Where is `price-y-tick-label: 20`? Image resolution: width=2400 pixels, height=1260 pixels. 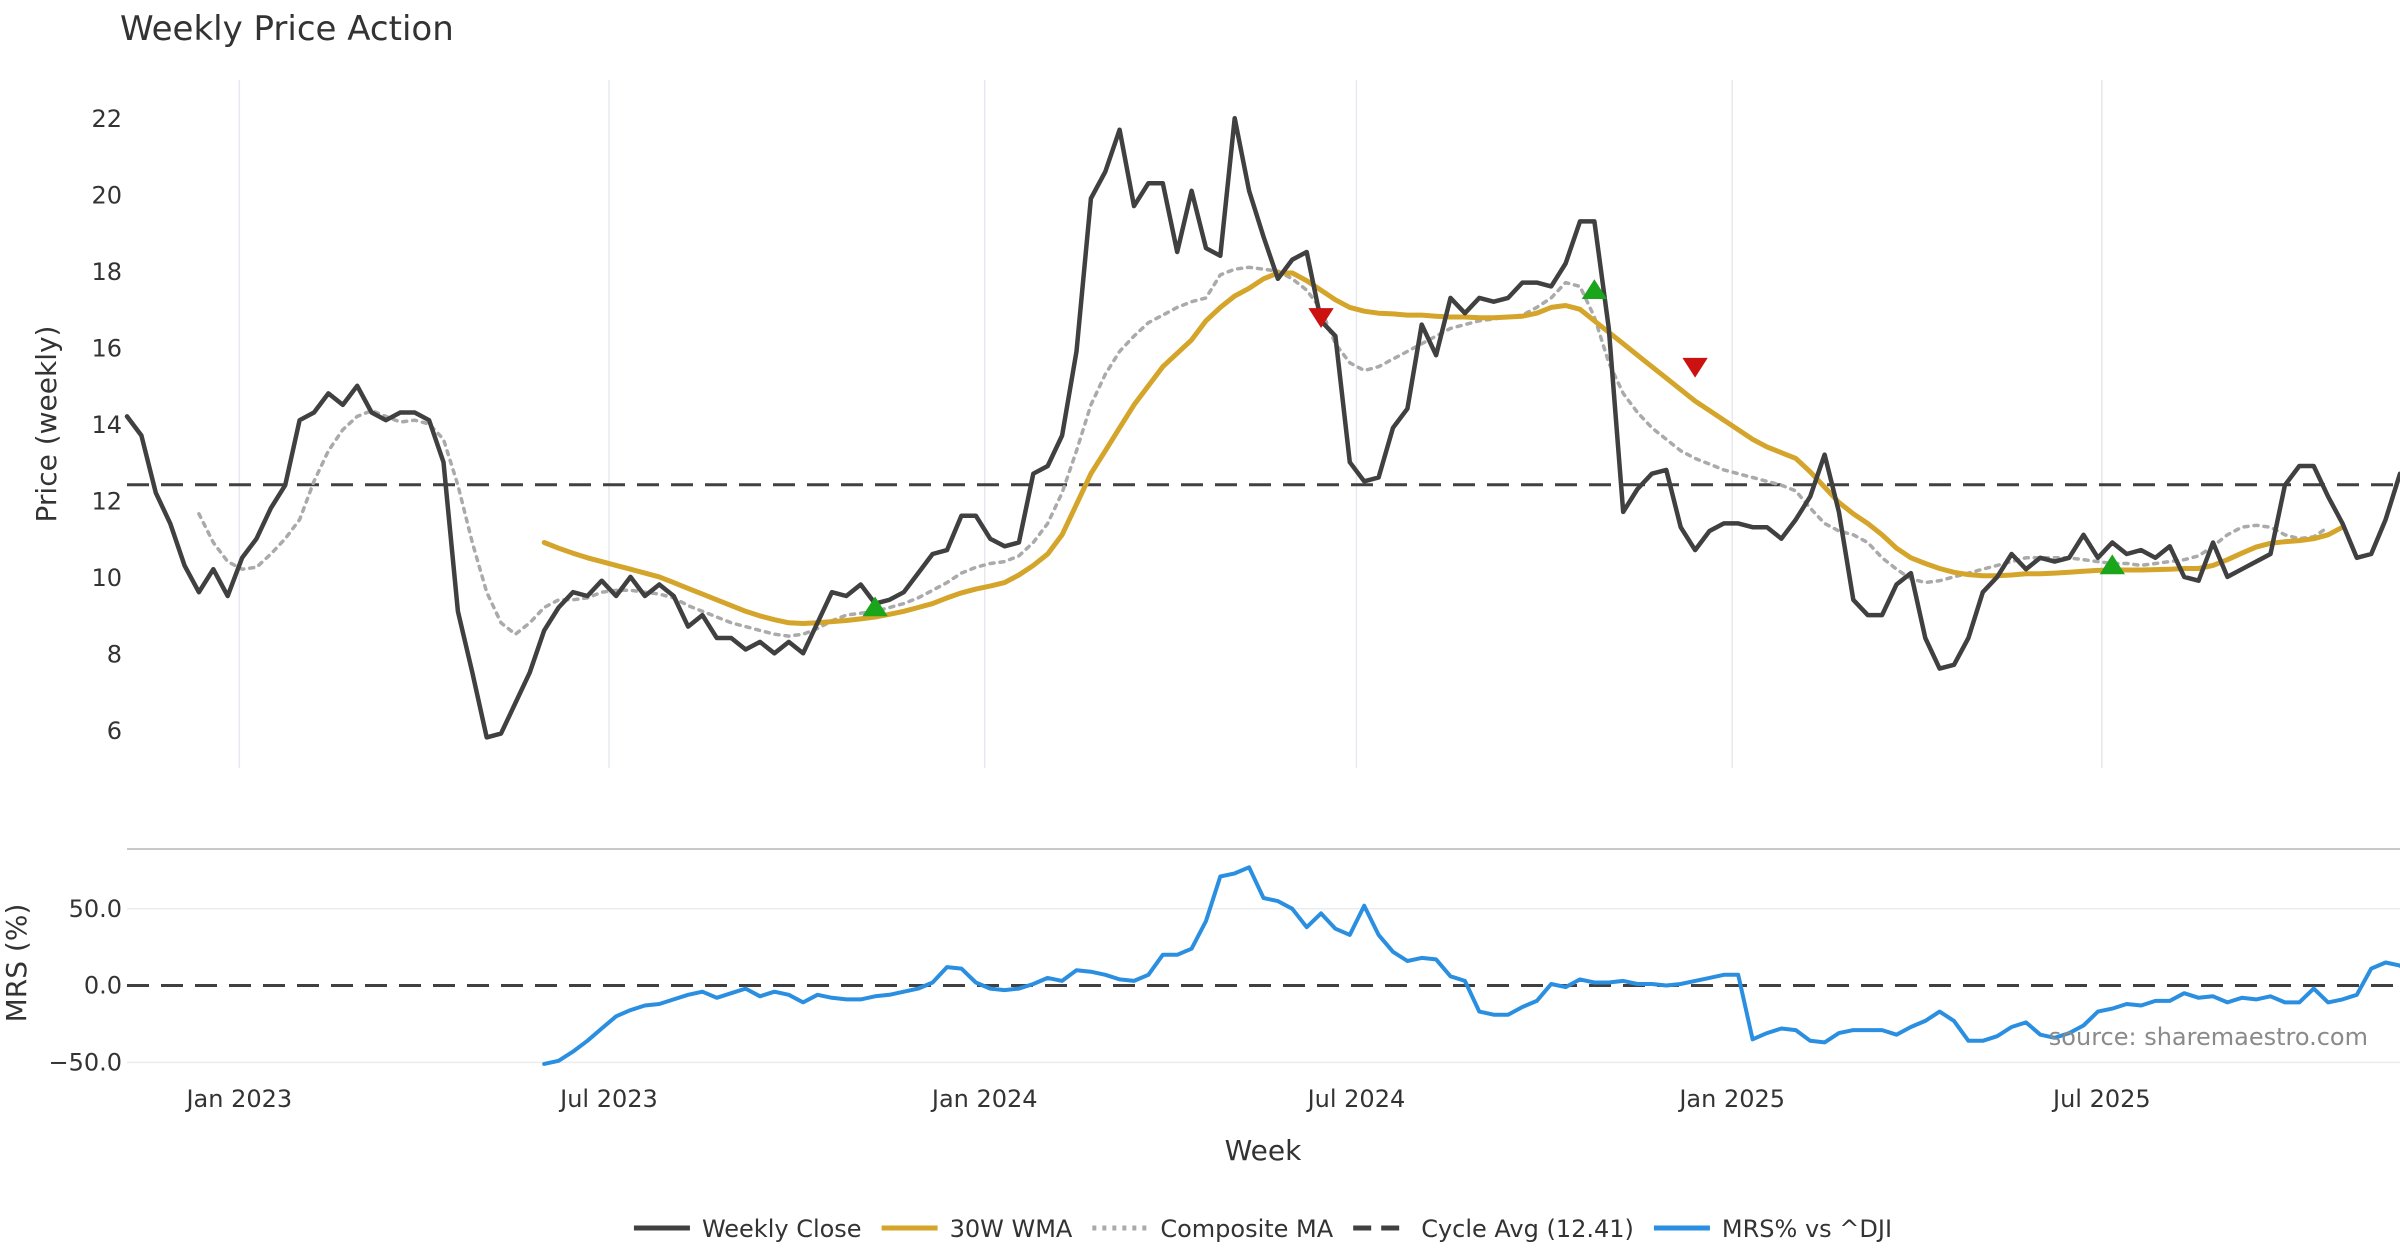 price-y-tick-label: 20 is located at coordinates (106, 196).